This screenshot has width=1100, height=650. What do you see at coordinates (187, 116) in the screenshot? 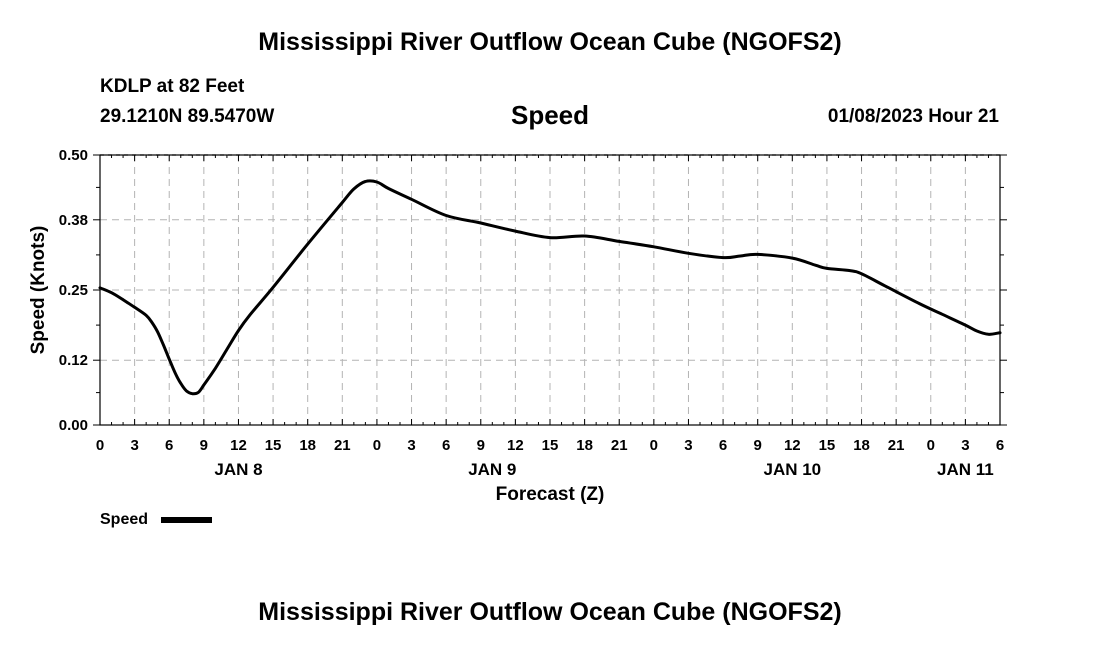
I see `coordinates-label: 29.1210N 89.5470W` at bounding box center [187, 116].